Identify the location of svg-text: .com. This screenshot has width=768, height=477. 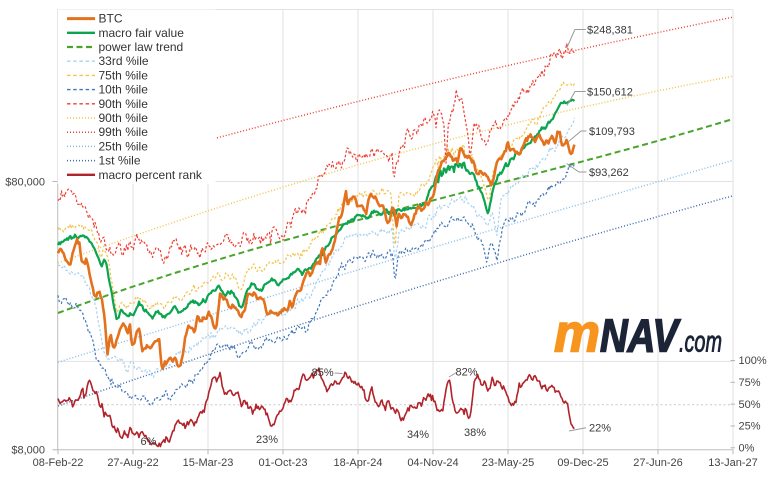
(700, 342).